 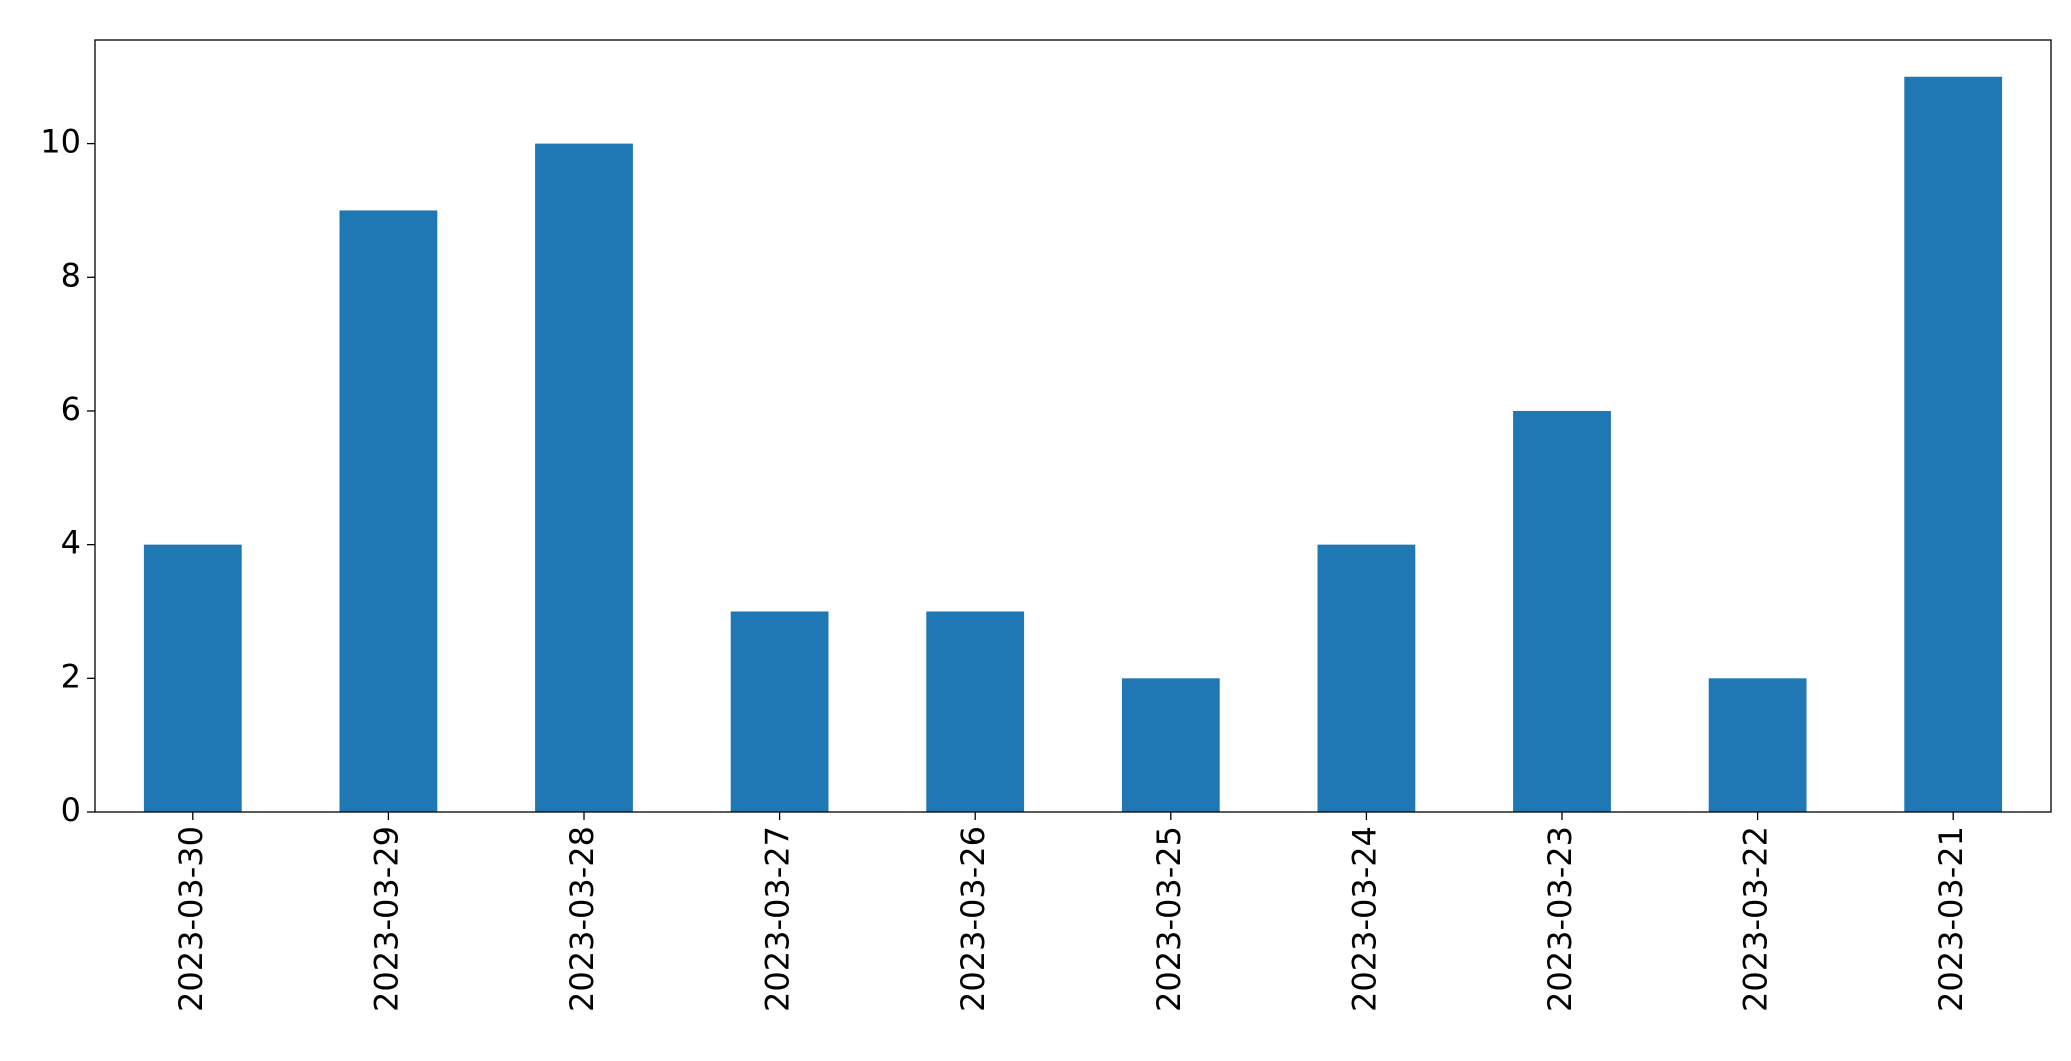 What do you see at coordinates (778, 919) in the screenshot?
I see `x-tick-label: 2023-03-27` at bounding box center [778, 919].